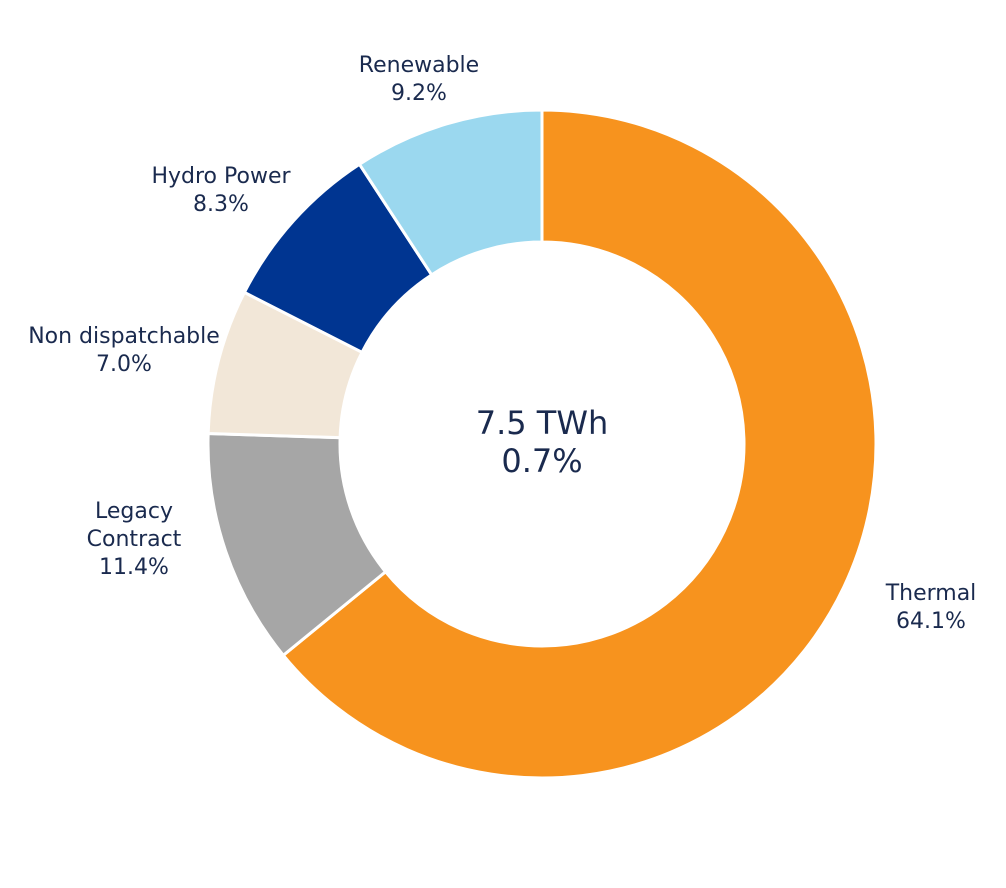 This screenshot has width=1006, height=888. Describe the element at coordinates (419, 93) in the screenshot. I see `slice-percent: 9.2%` at that location.